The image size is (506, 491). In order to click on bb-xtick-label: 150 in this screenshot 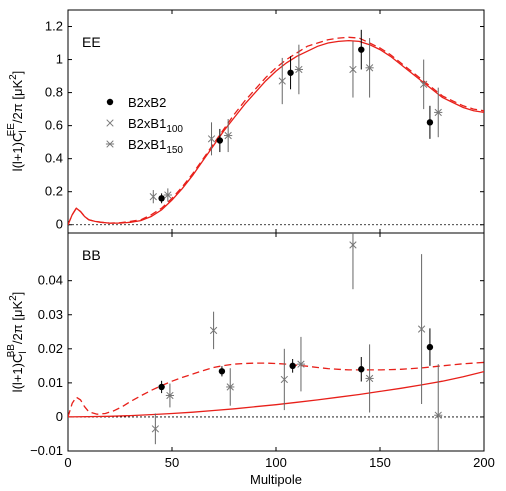, I will do `click(380, 462)`.